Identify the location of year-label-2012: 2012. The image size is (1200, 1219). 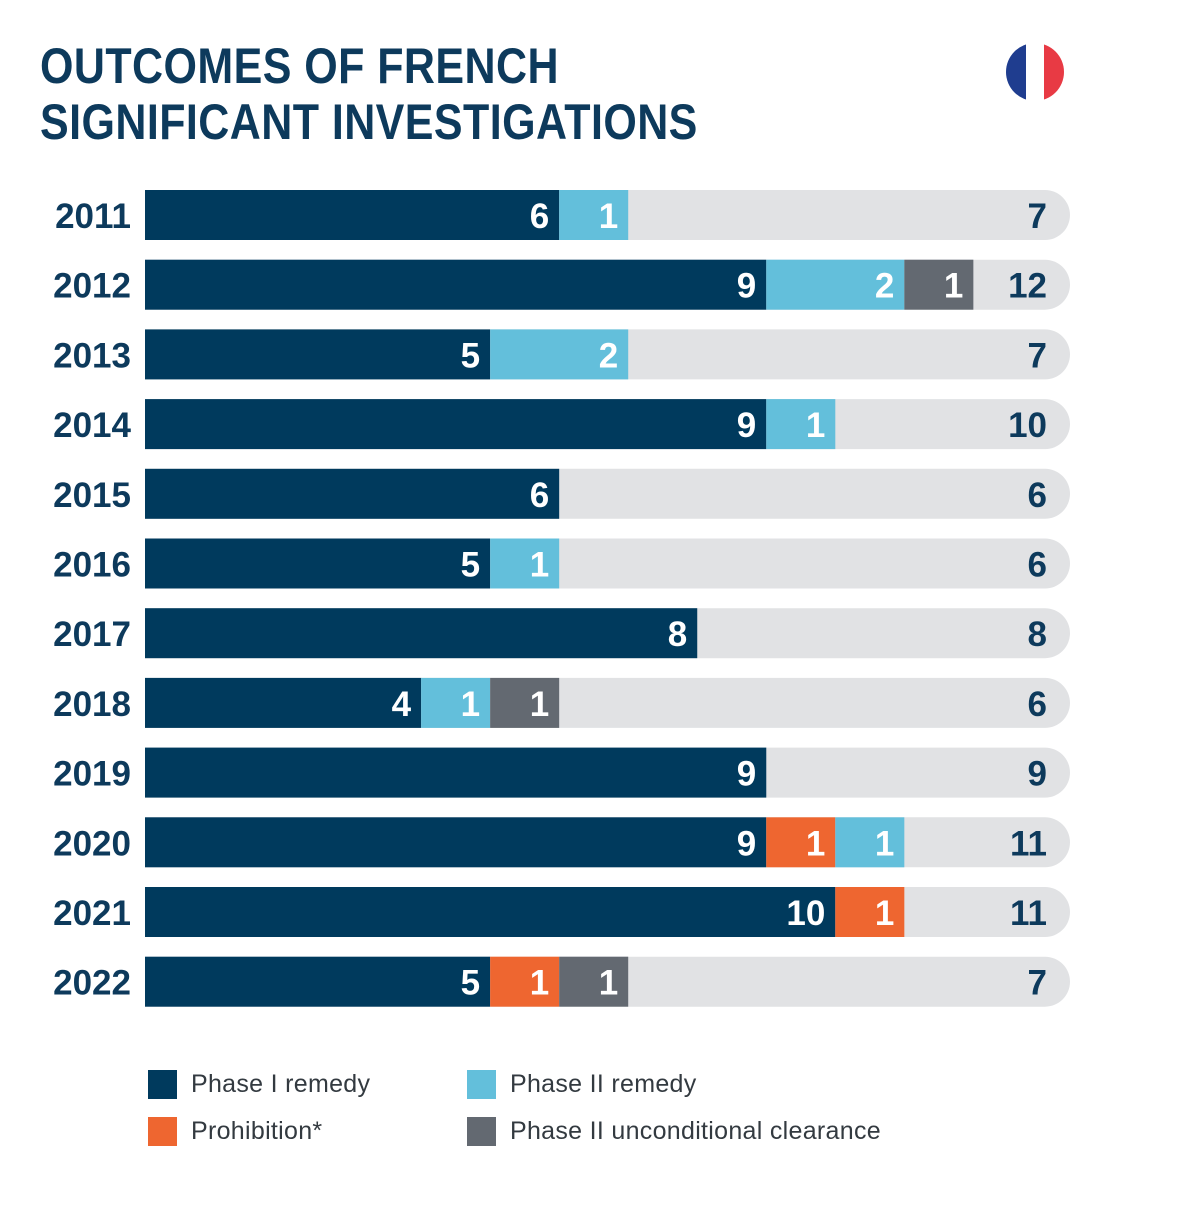
(92, 286).